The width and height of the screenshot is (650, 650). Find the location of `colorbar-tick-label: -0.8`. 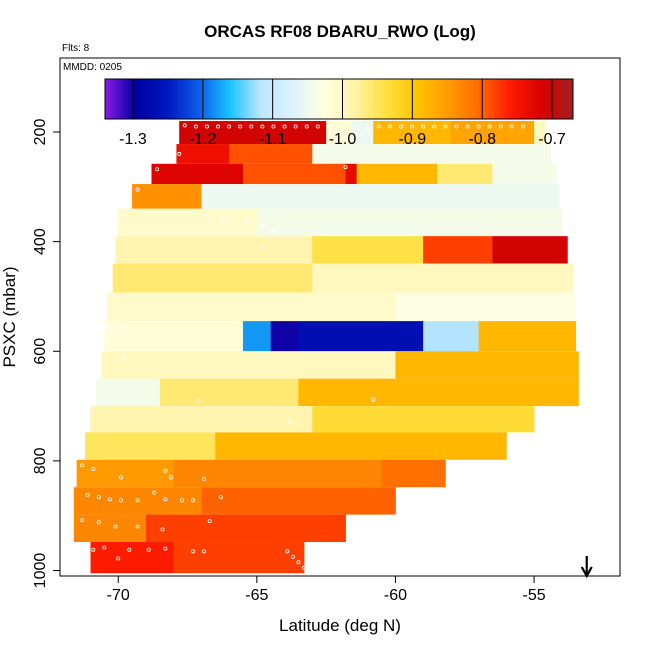

colorbar-tick-label: -0.8 is located at coordinates (482, 139).